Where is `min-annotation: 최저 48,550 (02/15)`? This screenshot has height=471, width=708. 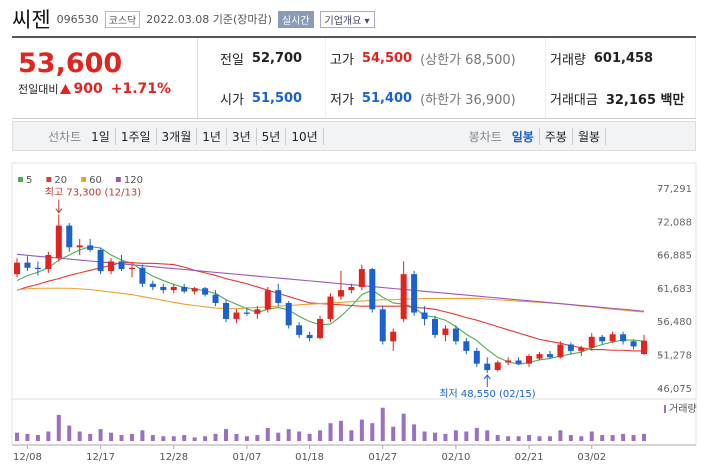 min-annotation: 최저 48,550 (02/15) is located at coordinates (487, 394).